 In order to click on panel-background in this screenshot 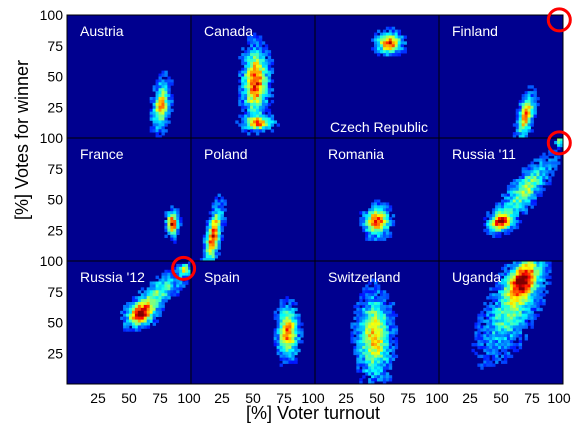, I will do `click(501, 76)`.